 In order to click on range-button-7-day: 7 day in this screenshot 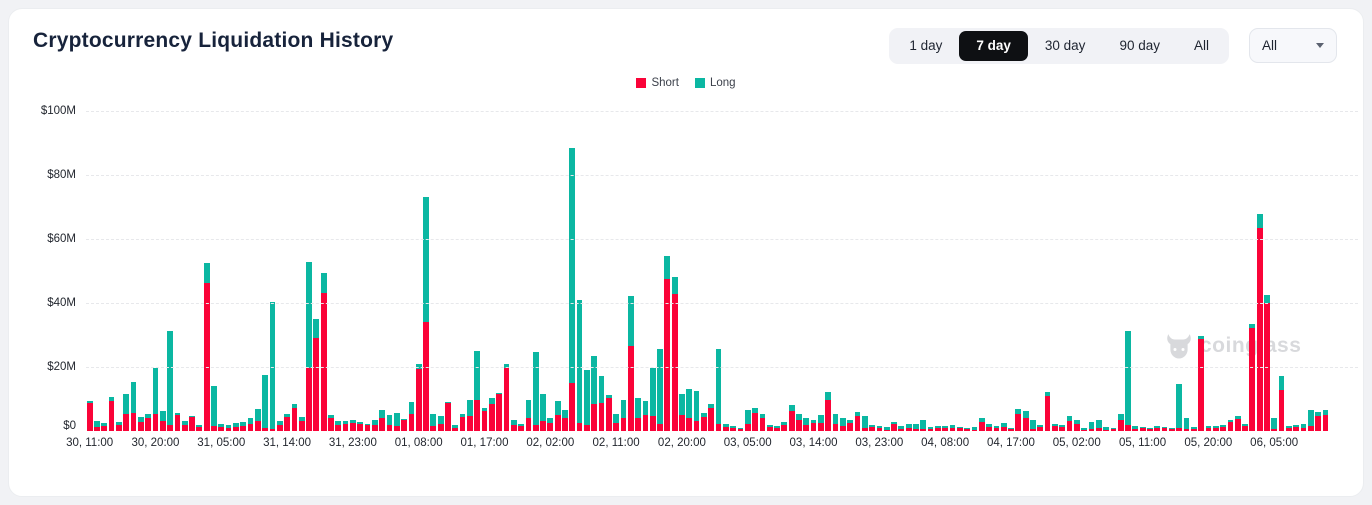, I will do `click(993, 46)`.